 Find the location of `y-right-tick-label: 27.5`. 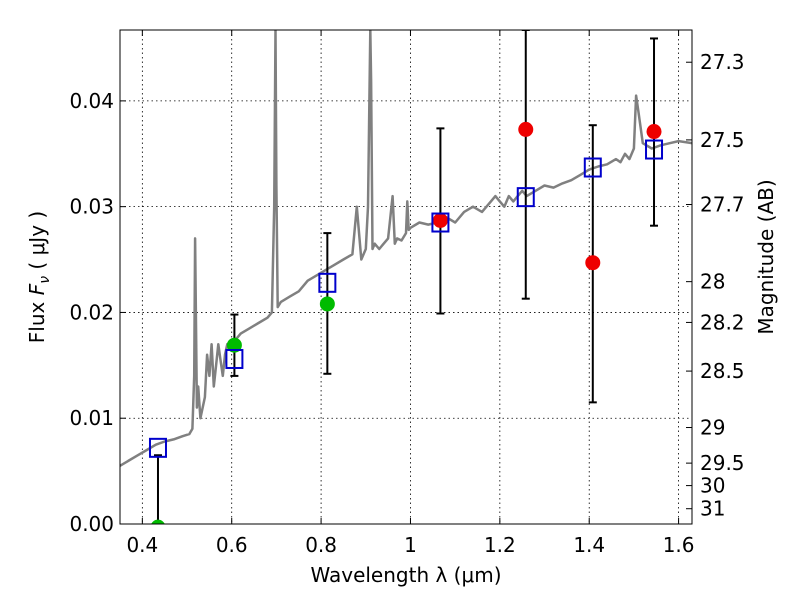

y-right-tick-label: 27.5 is located at coordinates (722, 140).